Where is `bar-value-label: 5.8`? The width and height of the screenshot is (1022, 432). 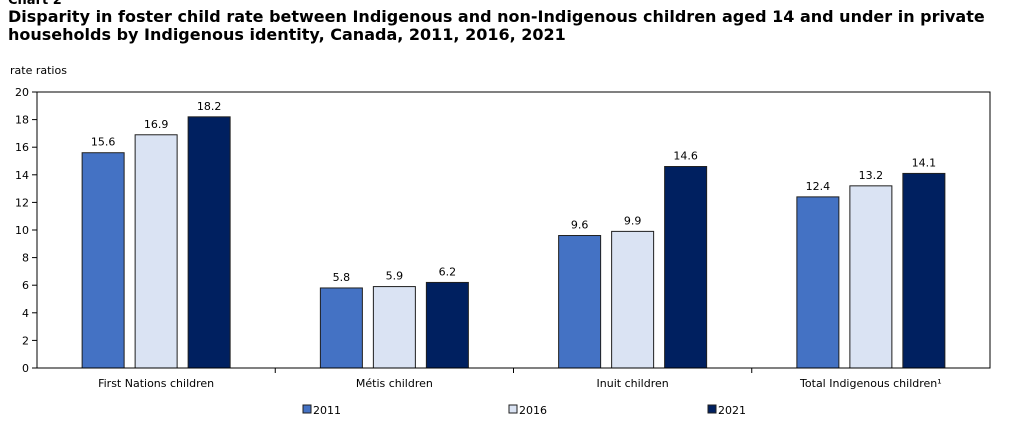 bar-value-label: 5.8 is located at coordinates (342, 277).